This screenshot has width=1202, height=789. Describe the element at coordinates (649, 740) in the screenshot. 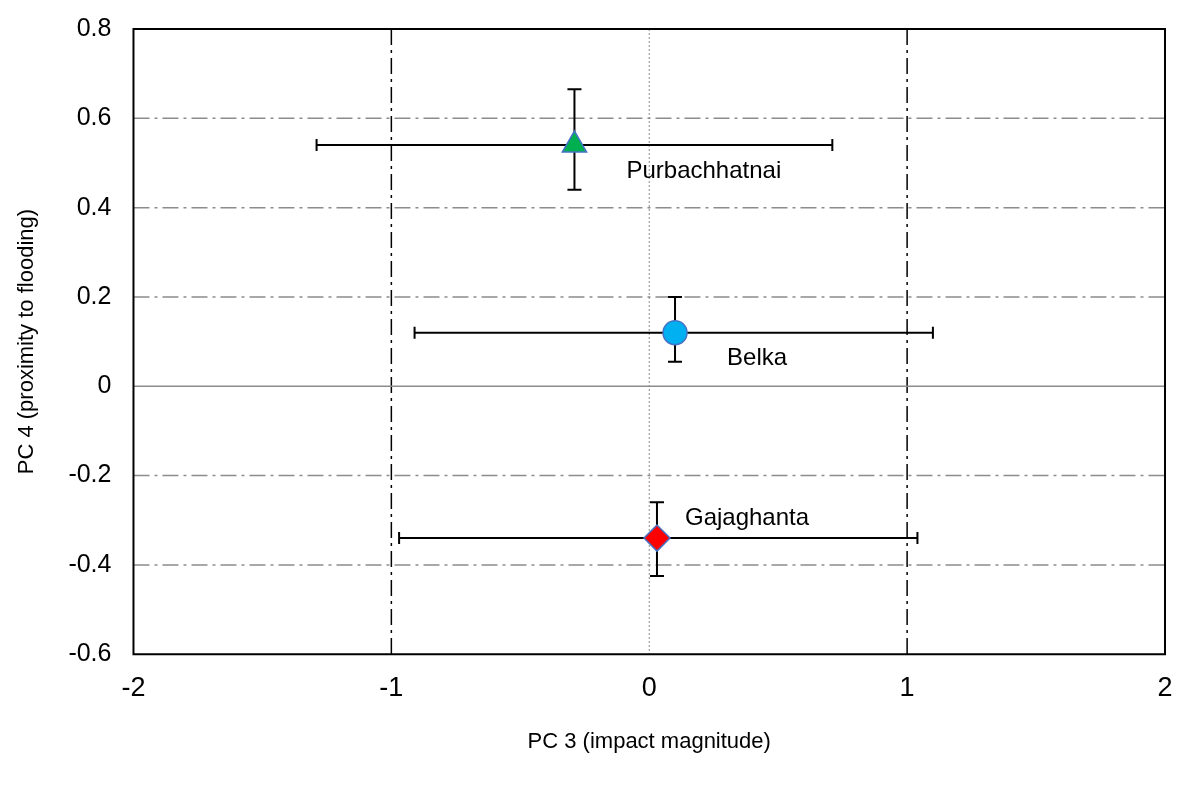

I see `x-axis-title: PC 3 (impact magnitude)` at that location.